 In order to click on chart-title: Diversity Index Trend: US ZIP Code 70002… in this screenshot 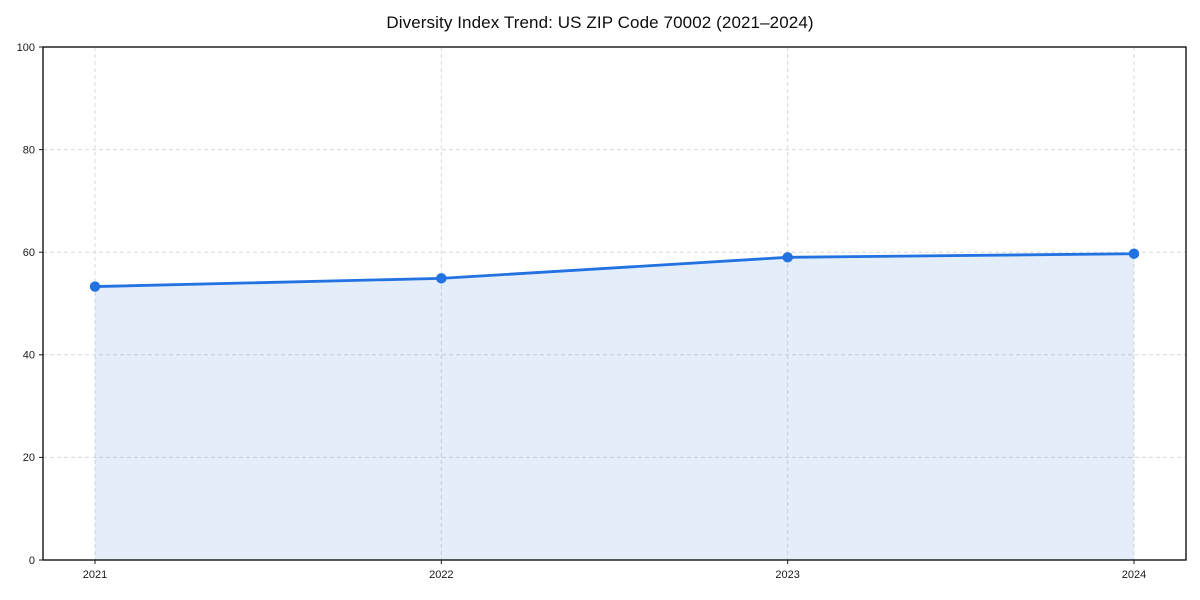, I will do `click(600, 22)`.